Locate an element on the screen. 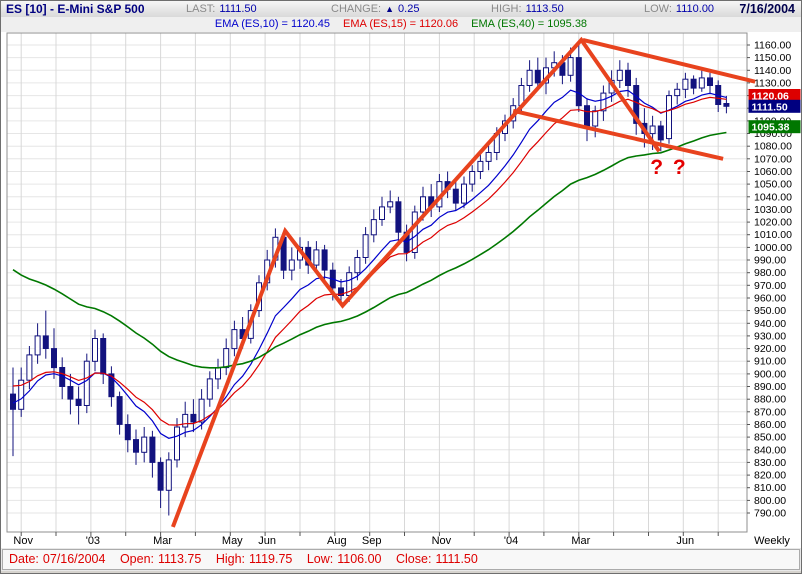 Image resolution: width=802 pixels, height=574 pixels. y-axis-tick-label: 1030.00 is located at coordinates (773, 210).